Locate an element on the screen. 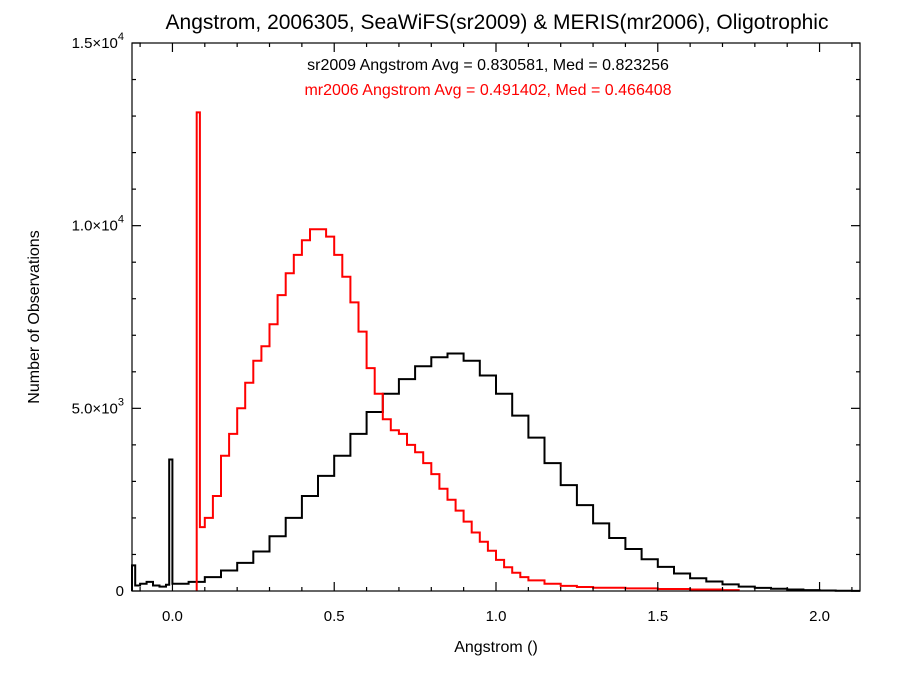 The image size is (900, 675). x-axis-label: Angstrom () is located at coordinates (496, 647).